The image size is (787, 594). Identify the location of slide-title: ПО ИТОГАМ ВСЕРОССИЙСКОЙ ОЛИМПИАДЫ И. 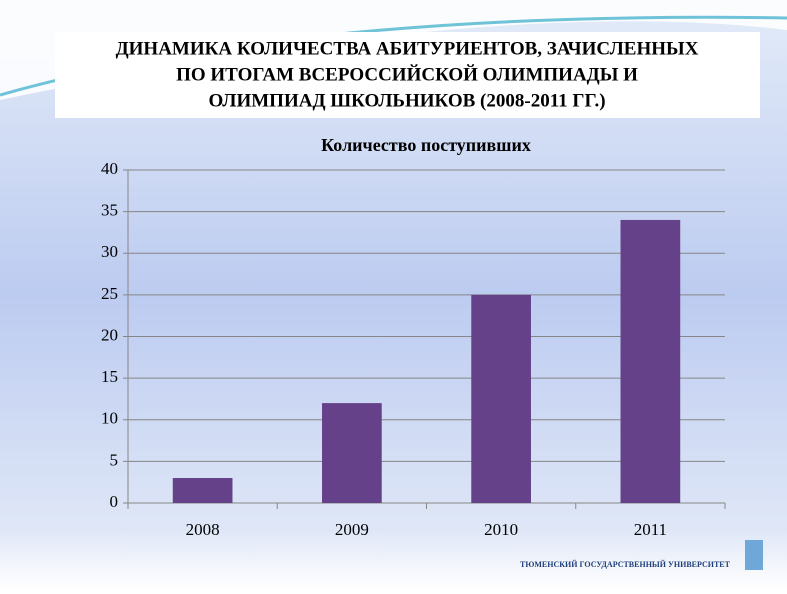
(407, 74).